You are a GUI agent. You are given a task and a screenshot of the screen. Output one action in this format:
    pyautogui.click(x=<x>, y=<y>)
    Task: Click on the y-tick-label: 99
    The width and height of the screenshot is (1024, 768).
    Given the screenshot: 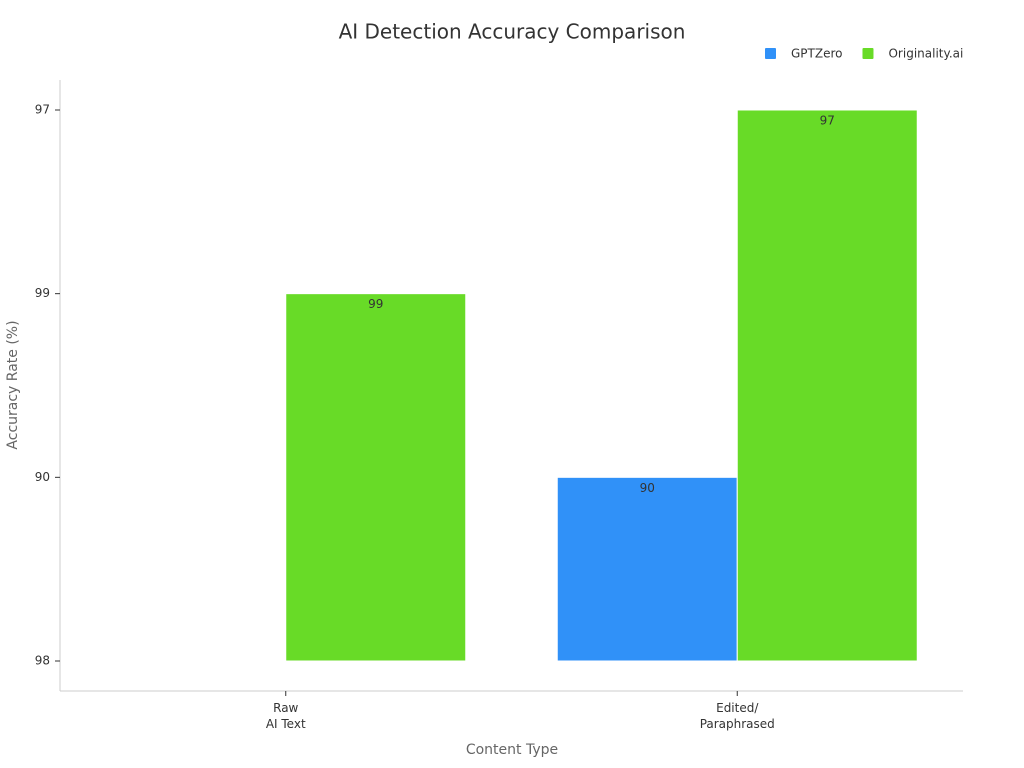 What is the action you would take?
    pyautogui.click(x=42, y=293)
    